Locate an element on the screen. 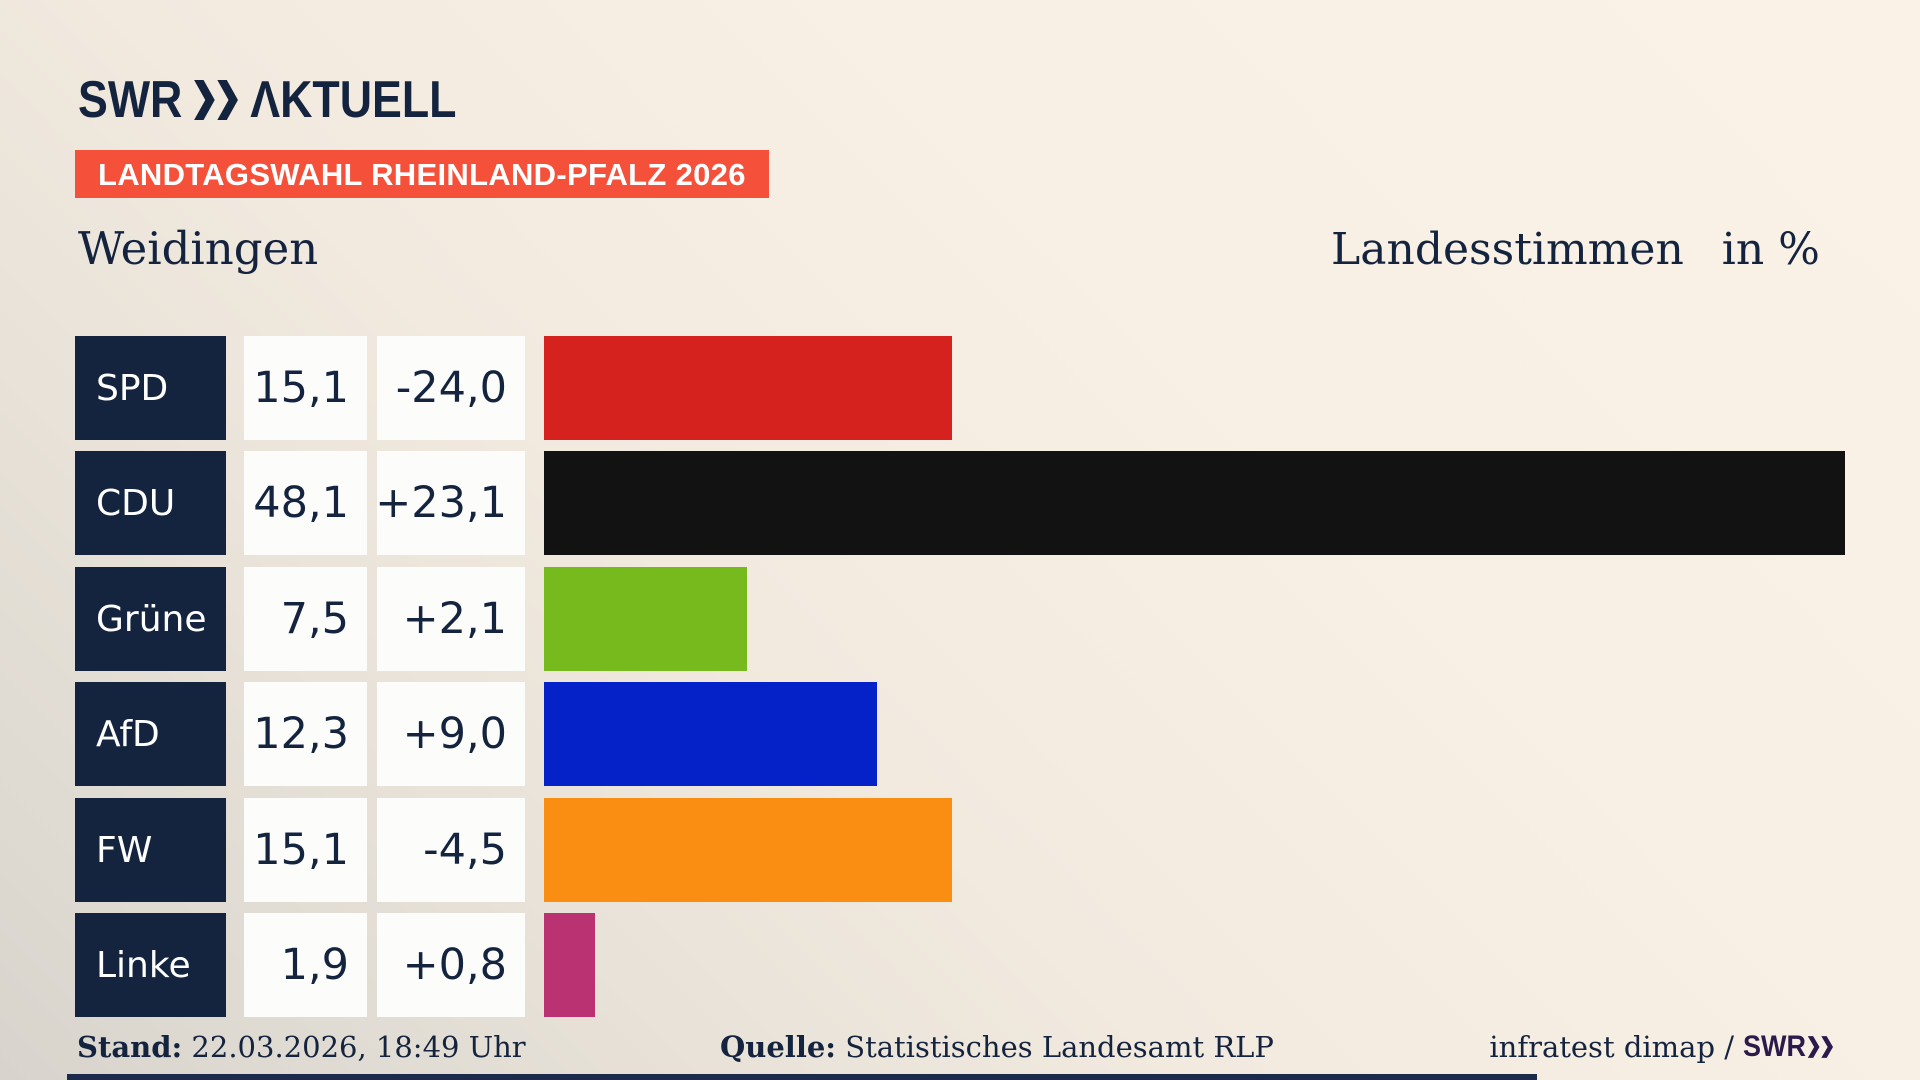 This screenshot has height=1080, width=1920. party-label: CDU is located at coordinates (150, 503).